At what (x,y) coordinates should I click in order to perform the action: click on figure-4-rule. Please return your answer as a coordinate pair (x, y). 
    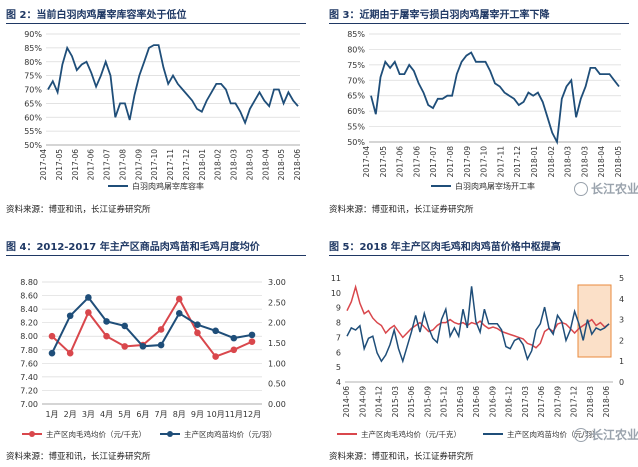
    Looking at the image, I should click on (156, 255).